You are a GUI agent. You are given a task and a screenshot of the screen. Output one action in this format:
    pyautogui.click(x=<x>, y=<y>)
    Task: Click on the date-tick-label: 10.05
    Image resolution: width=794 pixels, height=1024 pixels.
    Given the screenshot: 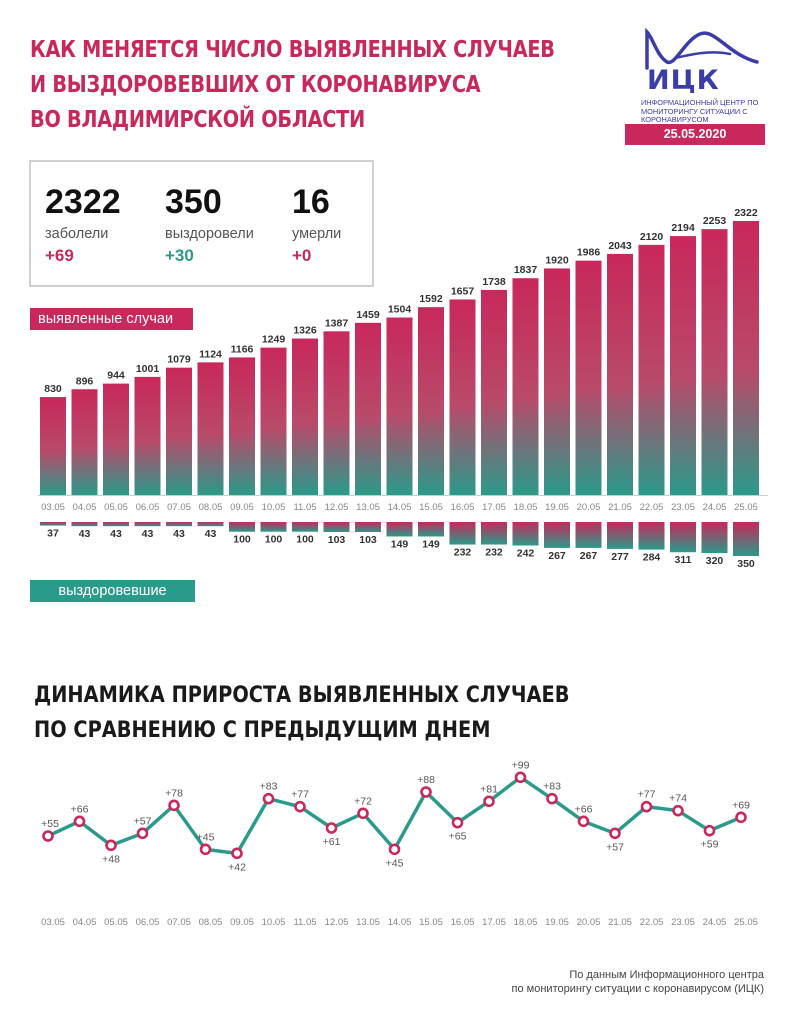 What is the action you would take?
    pyautogui.click(x=274, y=922)
    